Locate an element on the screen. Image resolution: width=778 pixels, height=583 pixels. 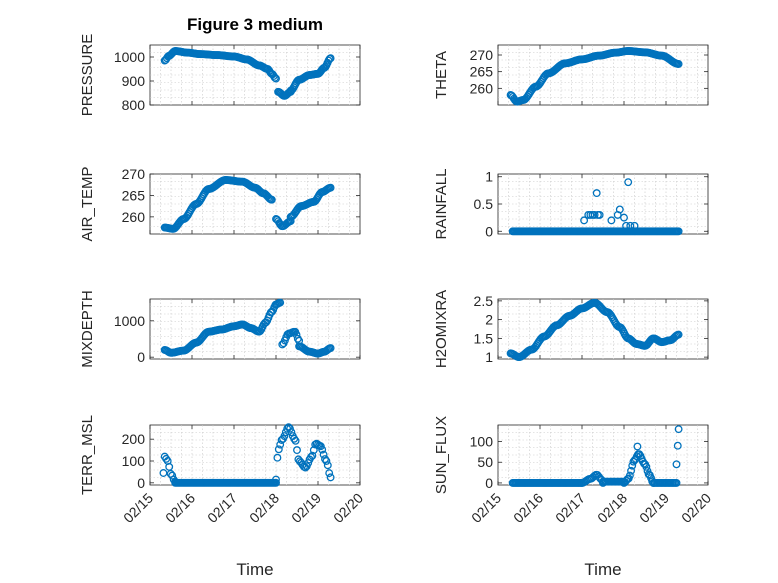
subplot-mixdepth: 0 1000 MIXDEPTH is located at coordinates (220, 329).